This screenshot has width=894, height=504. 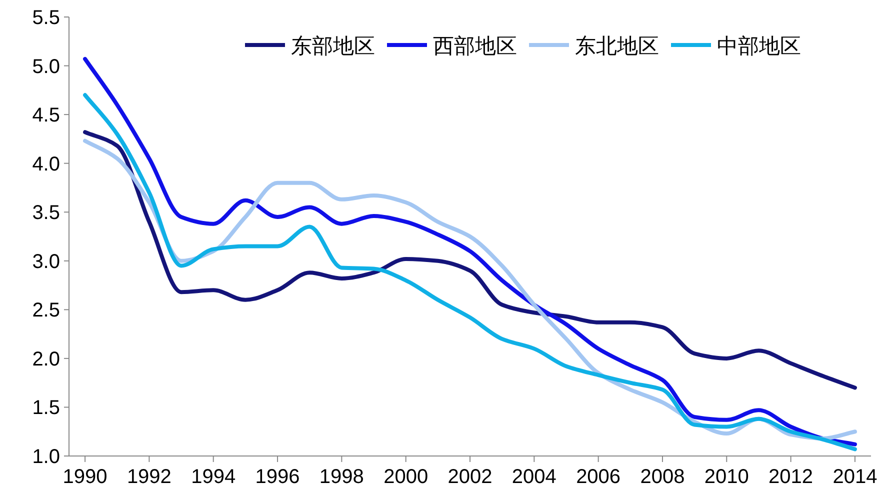 I want to click on x-tick-label: 2008, so click(x=662, y=477).